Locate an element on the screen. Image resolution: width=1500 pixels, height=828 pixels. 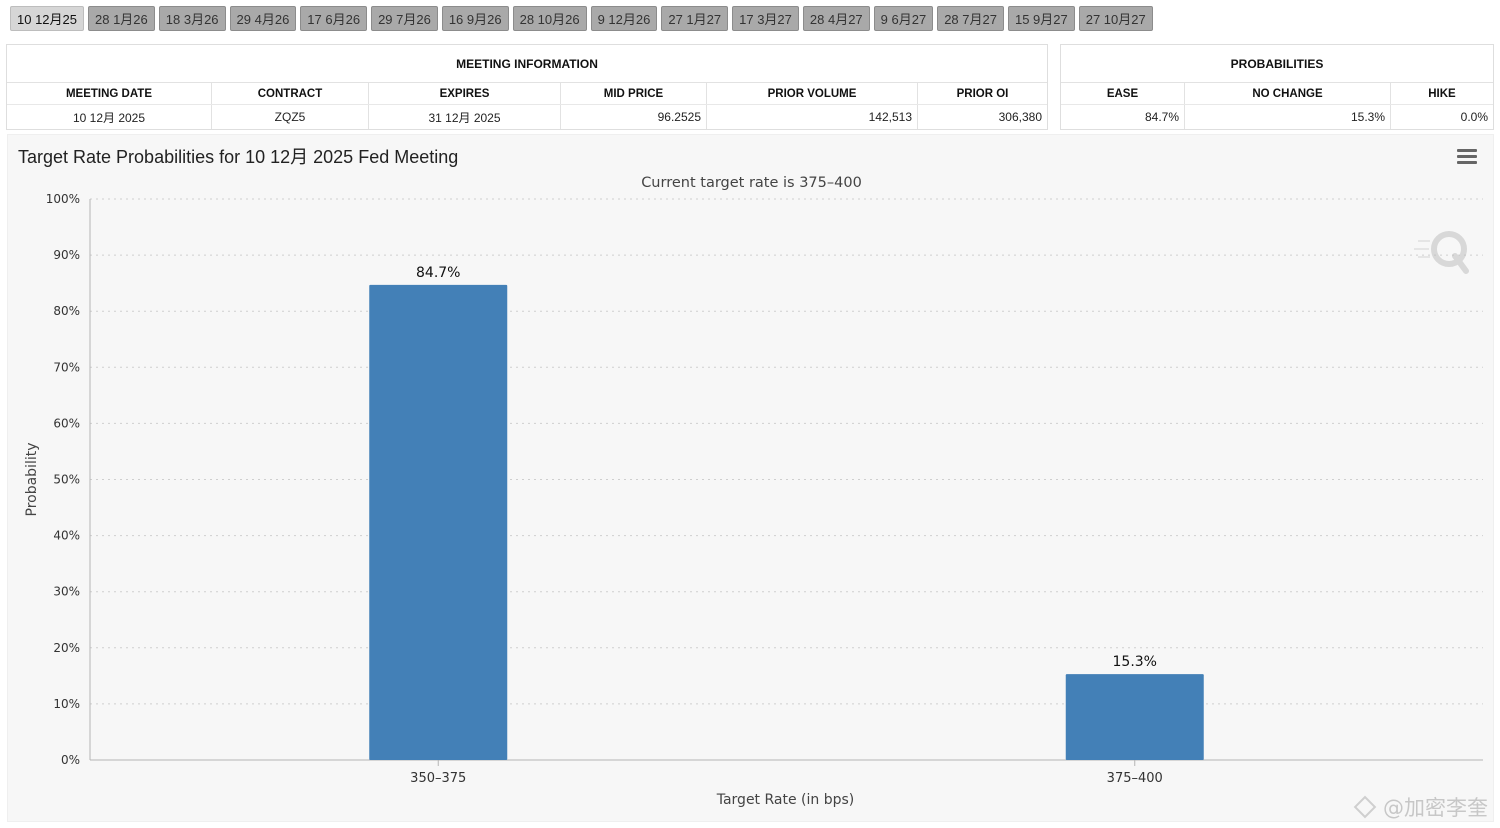
tab-date: 27 10月27 is located at coordinates (1115, 18).